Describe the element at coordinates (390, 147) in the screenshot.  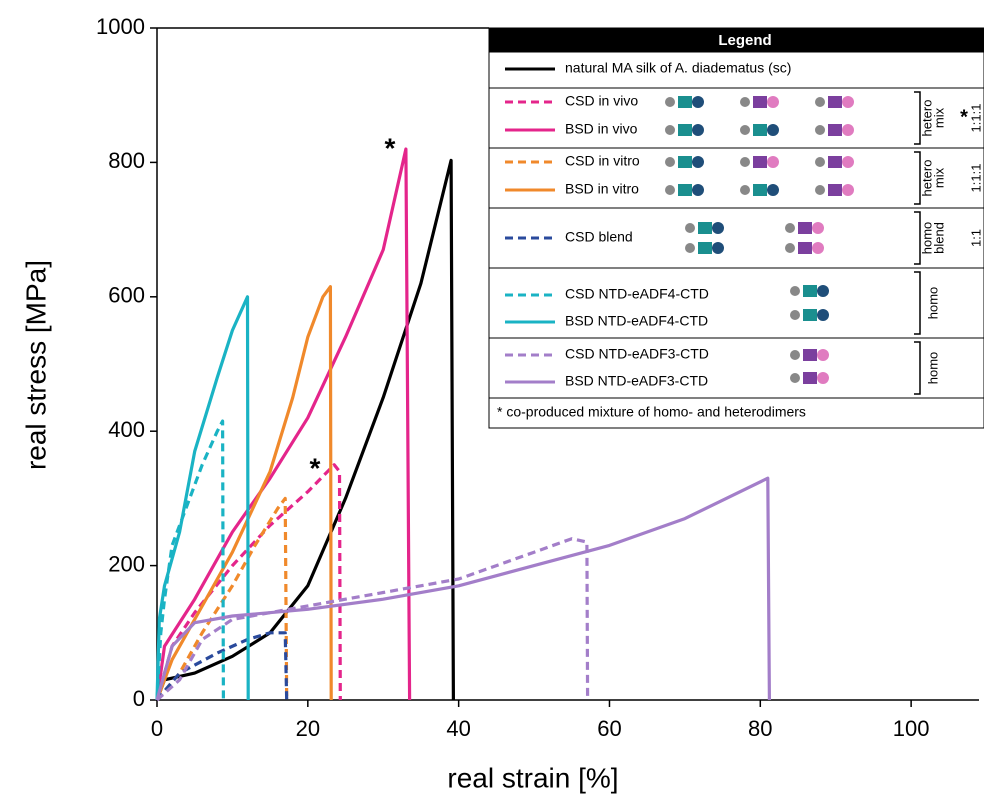
I see `annotation: *` at that location.